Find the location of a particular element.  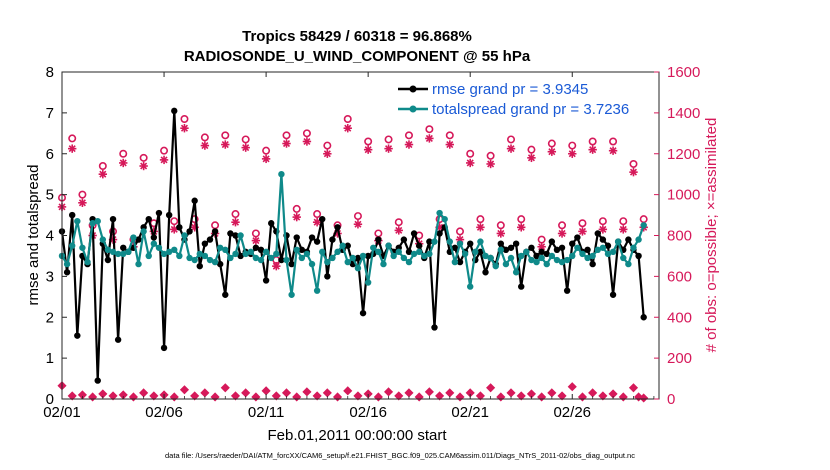

x-tick-label: 02/11 is located at coordinates (266, 412).